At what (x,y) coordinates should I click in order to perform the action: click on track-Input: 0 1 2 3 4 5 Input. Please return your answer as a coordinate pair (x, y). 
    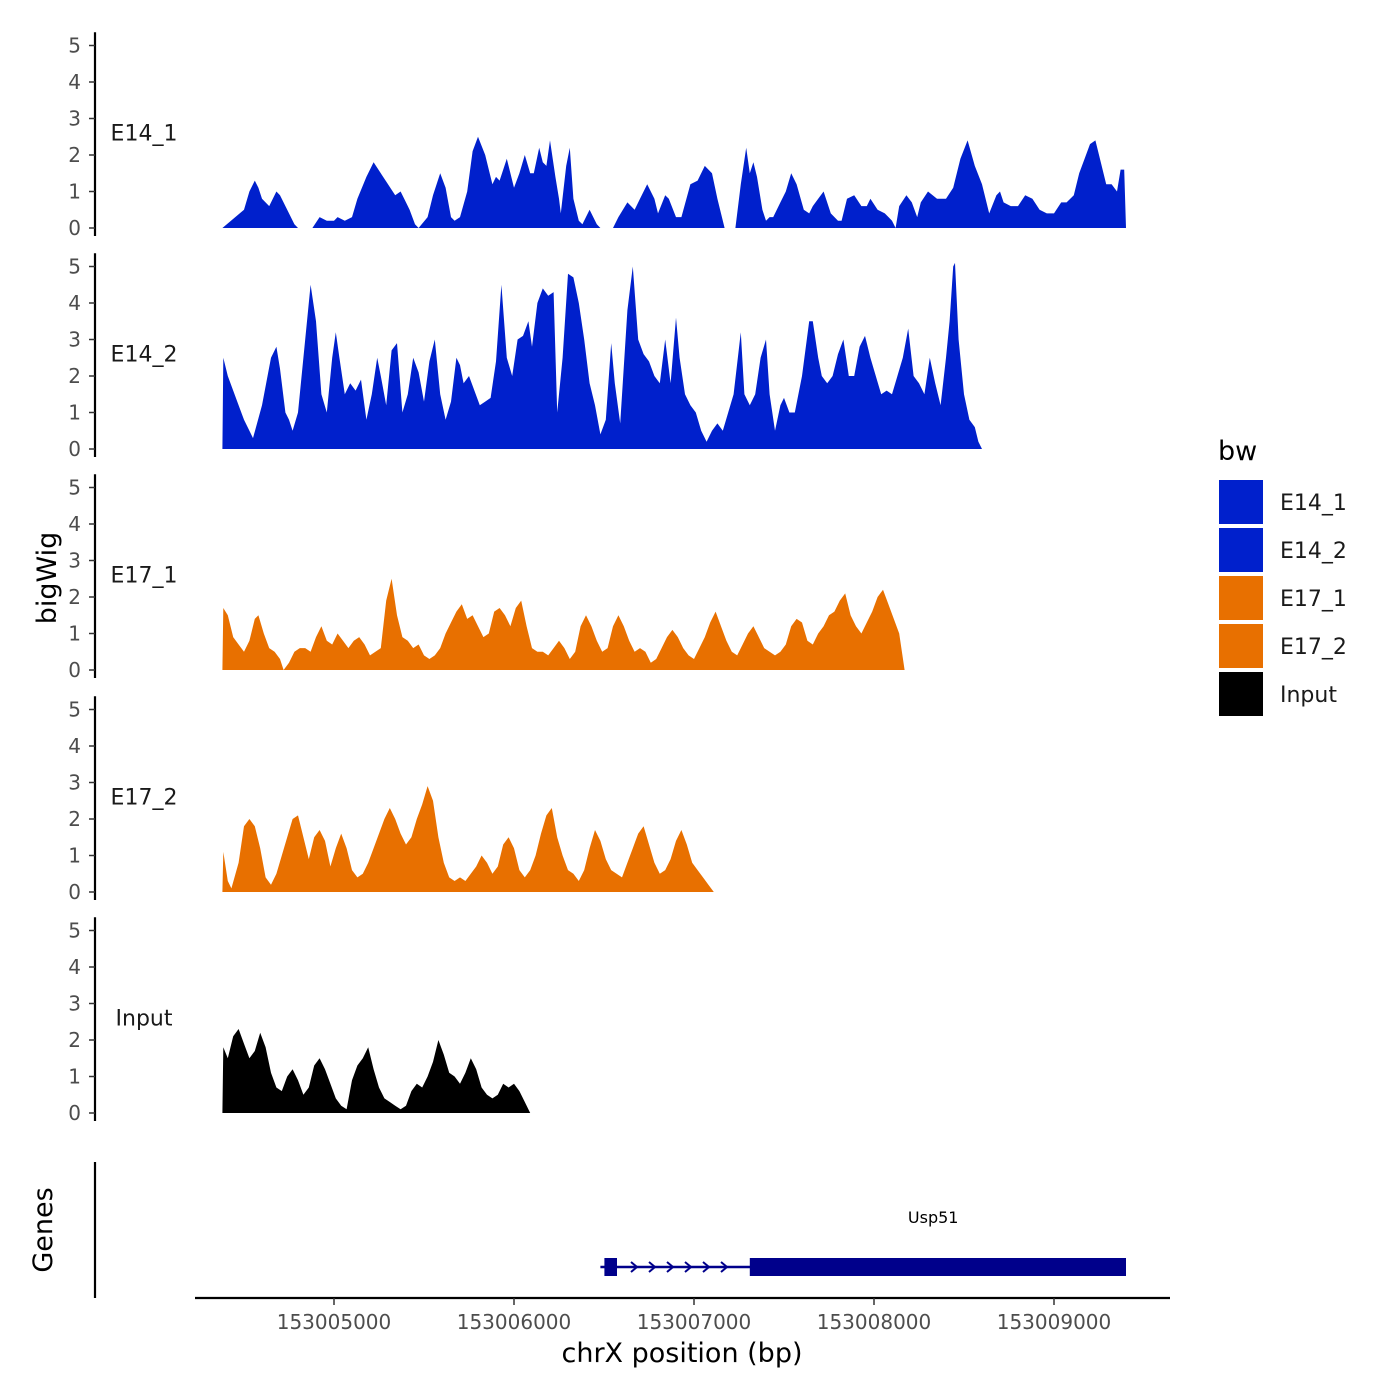
    Looking at the image, I should click on (299, 1021).